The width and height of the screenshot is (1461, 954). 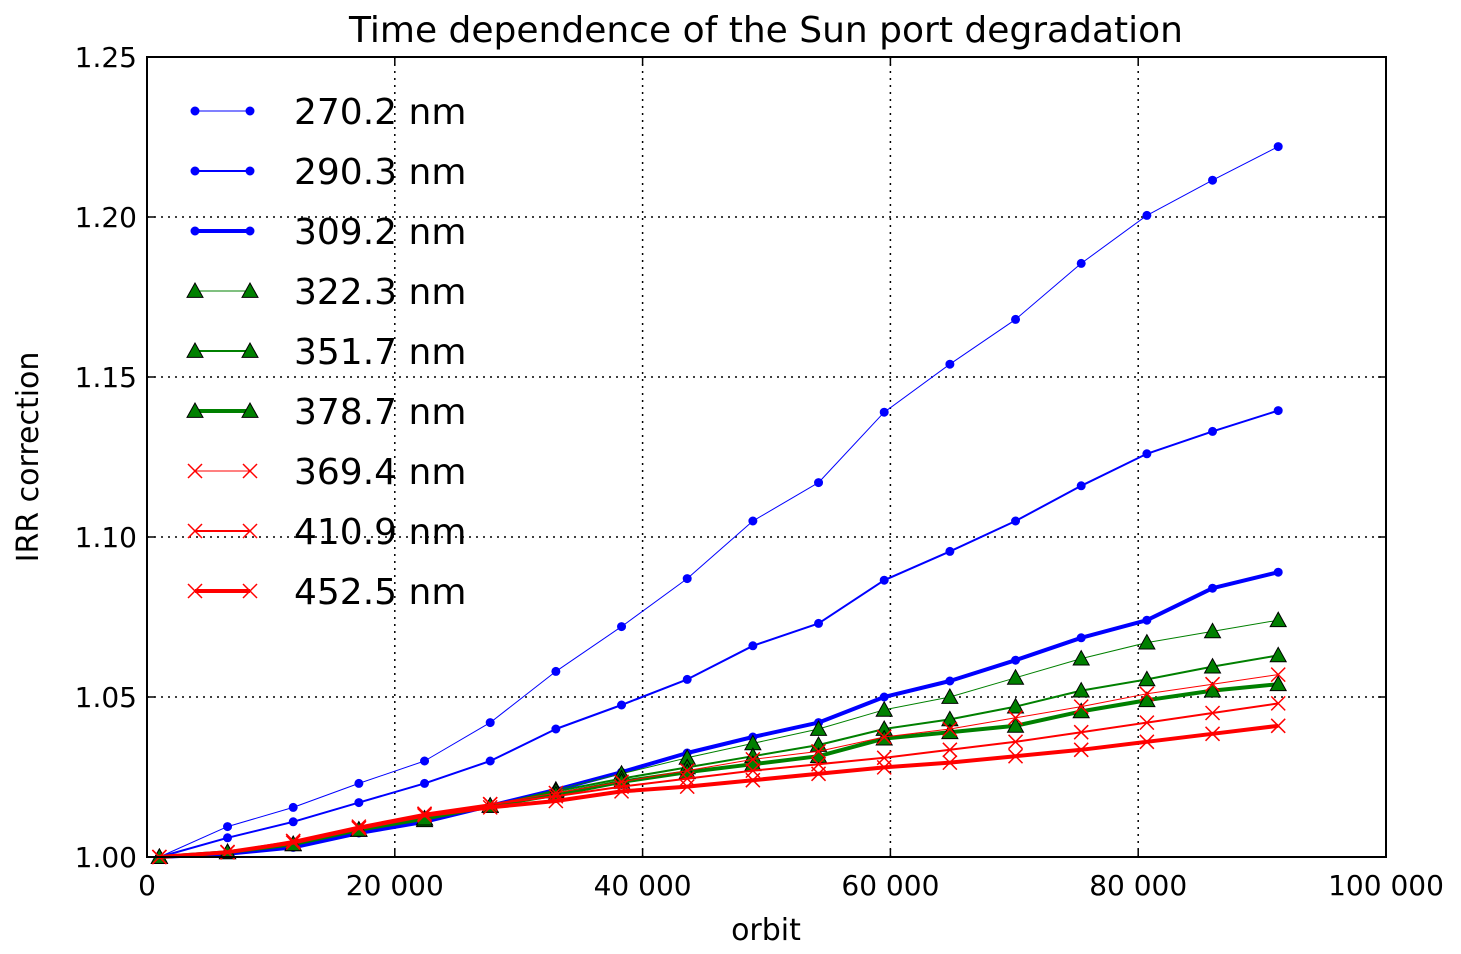 I want to click on legend-label: 452.5 nm, so click(x=380, y=592).